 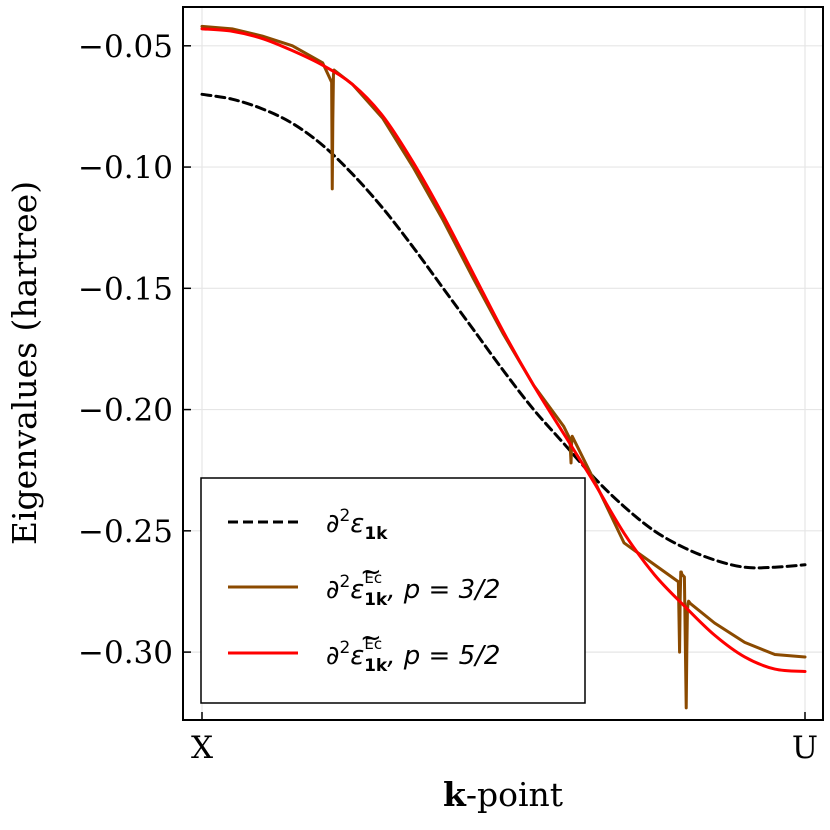 What do you see at coordinates (344, 648) in the screenshot?
I see `legend-2-sup: 2` at bounding box center [344, 648].